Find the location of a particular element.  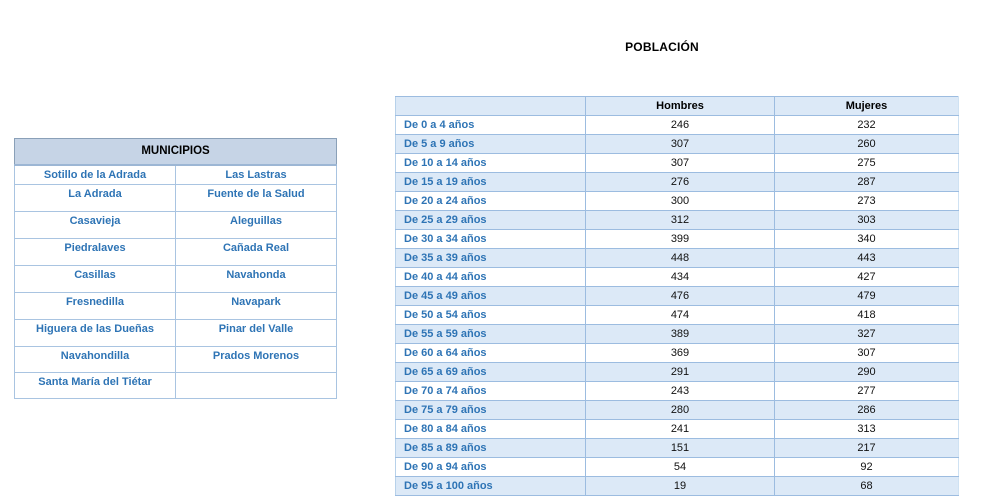

municipio-cell: Sotillo de la Adrada is located at coordinates (95, 174).